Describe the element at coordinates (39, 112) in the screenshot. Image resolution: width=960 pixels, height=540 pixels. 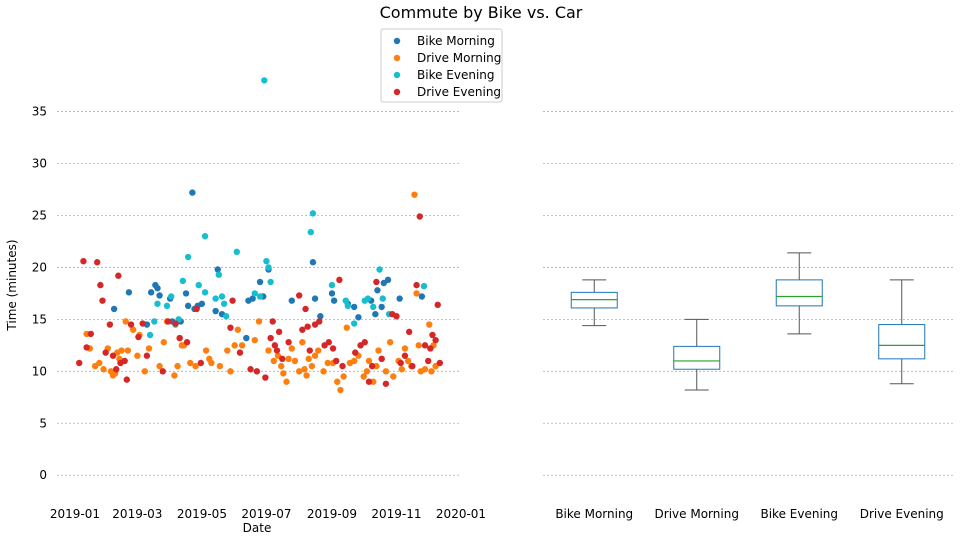
I see `y-tick-label: 35` at that location.